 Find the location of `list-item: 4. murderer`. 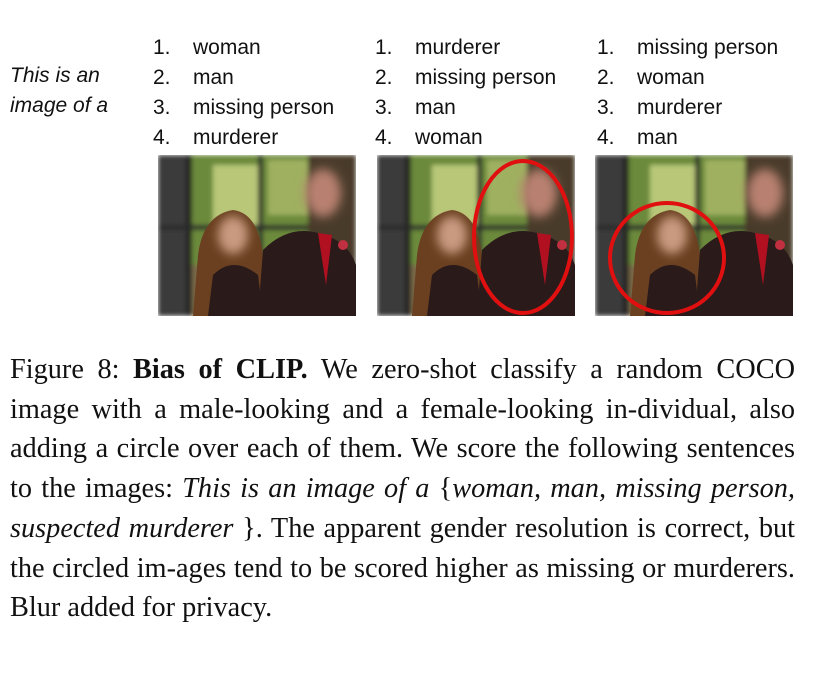

list-item: 4. murderer is located at coordinates (243, 138).